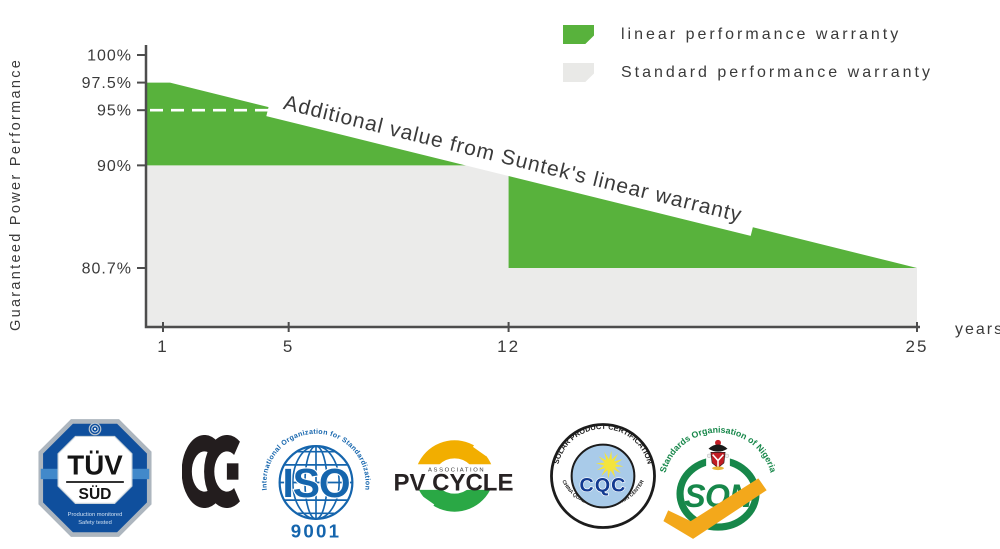 This screenshot has width=1000, height=549. What do you see at coordinates (977, 329) in the screenshot?
I see `x-axis-unit-label: years` at bounding box center [977, 329].